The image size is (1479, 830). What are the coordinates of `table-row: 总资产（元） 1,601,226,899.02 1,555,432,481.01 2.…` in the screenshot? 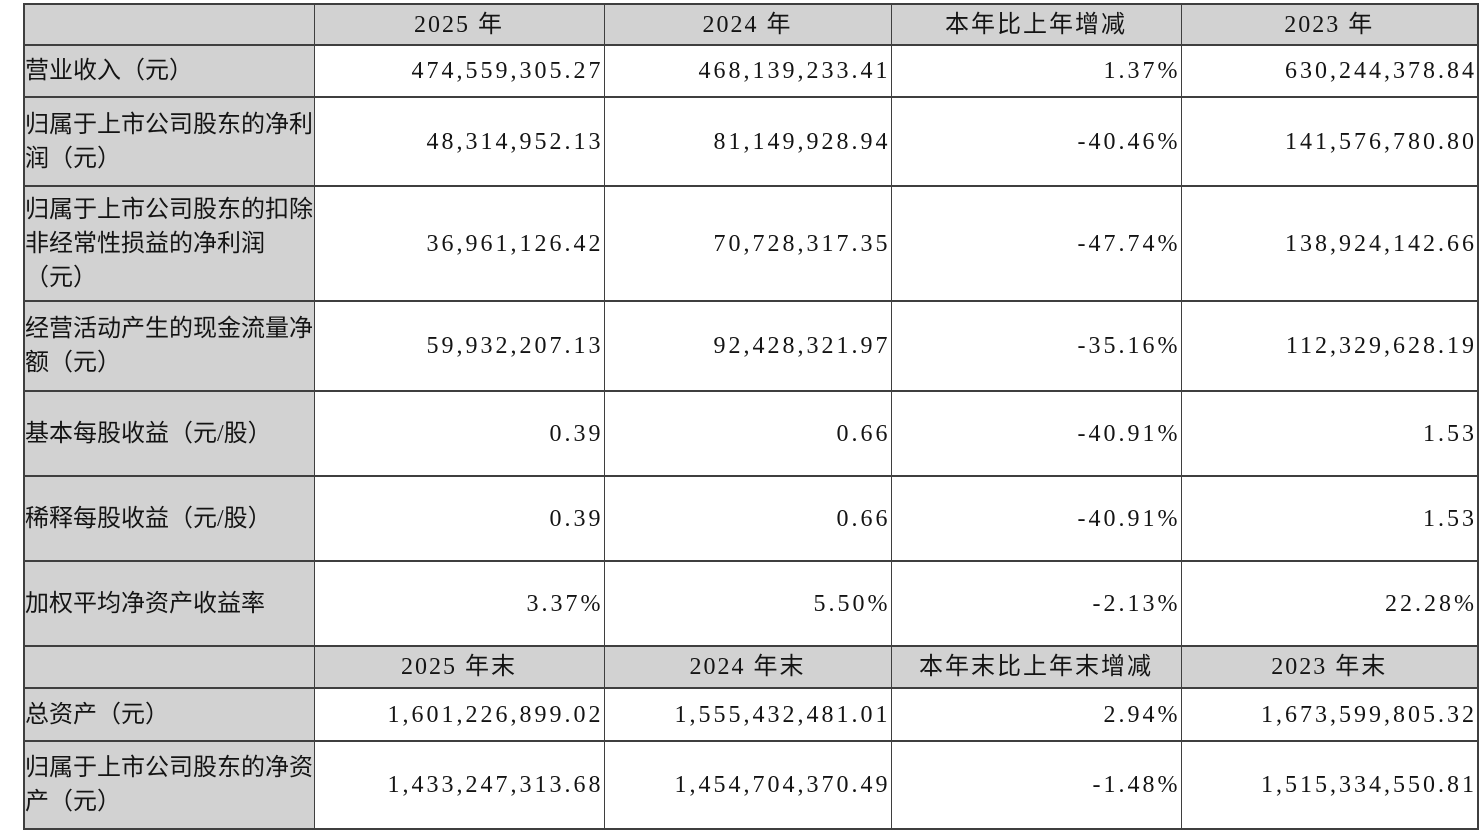 It's located at (751, 714).